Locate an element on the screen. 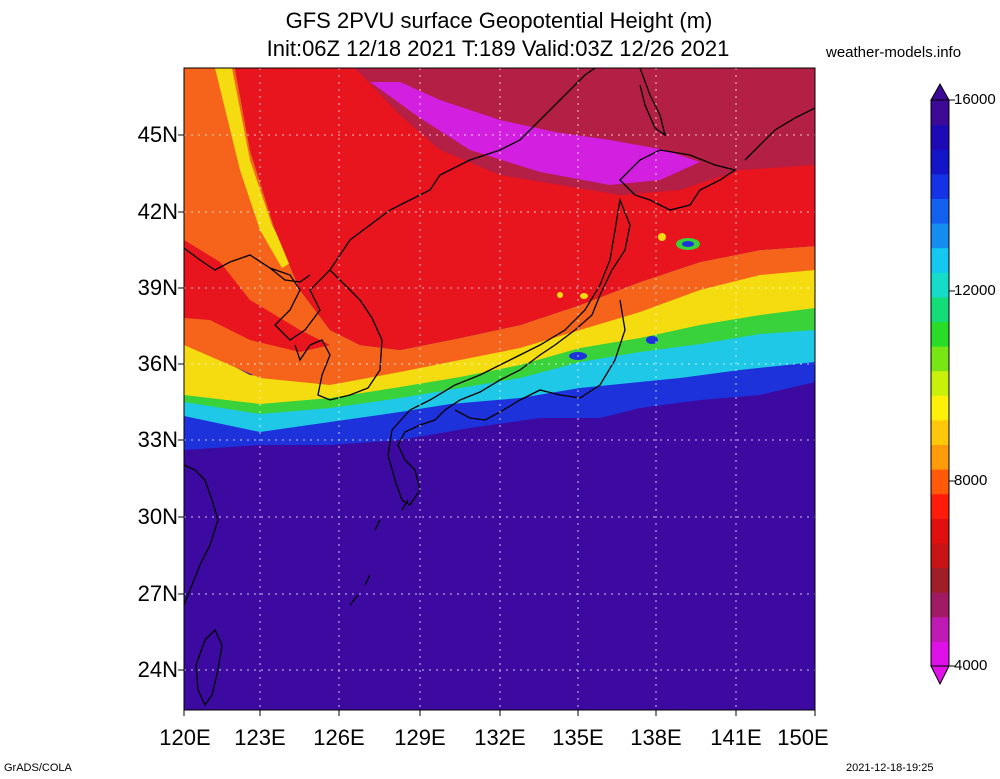 The height and width of the screenshot is (779, 1000). coast-taiwan is located at coordinates (209, 667).